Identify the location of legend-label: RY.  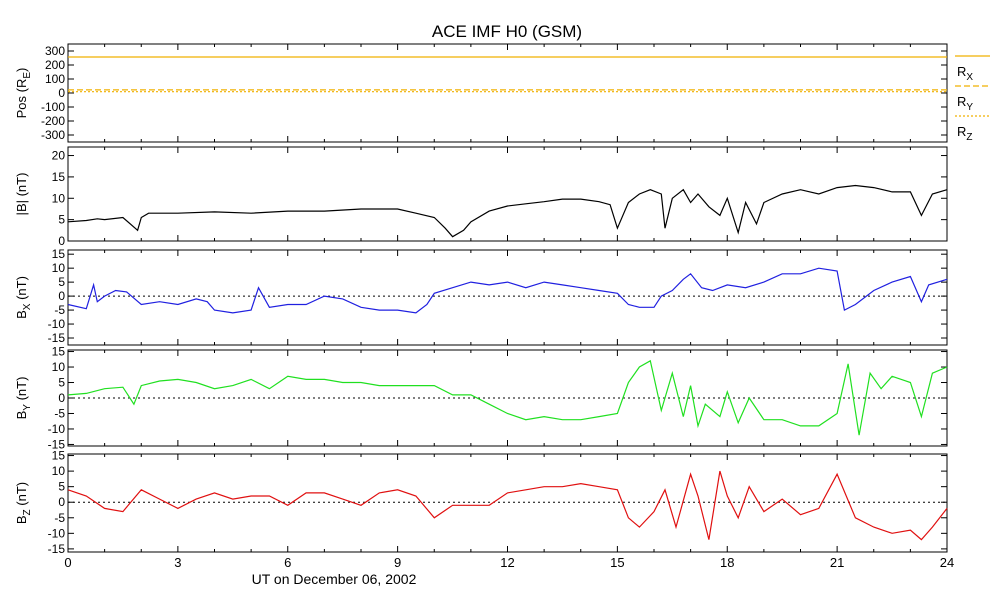
(965, 103).